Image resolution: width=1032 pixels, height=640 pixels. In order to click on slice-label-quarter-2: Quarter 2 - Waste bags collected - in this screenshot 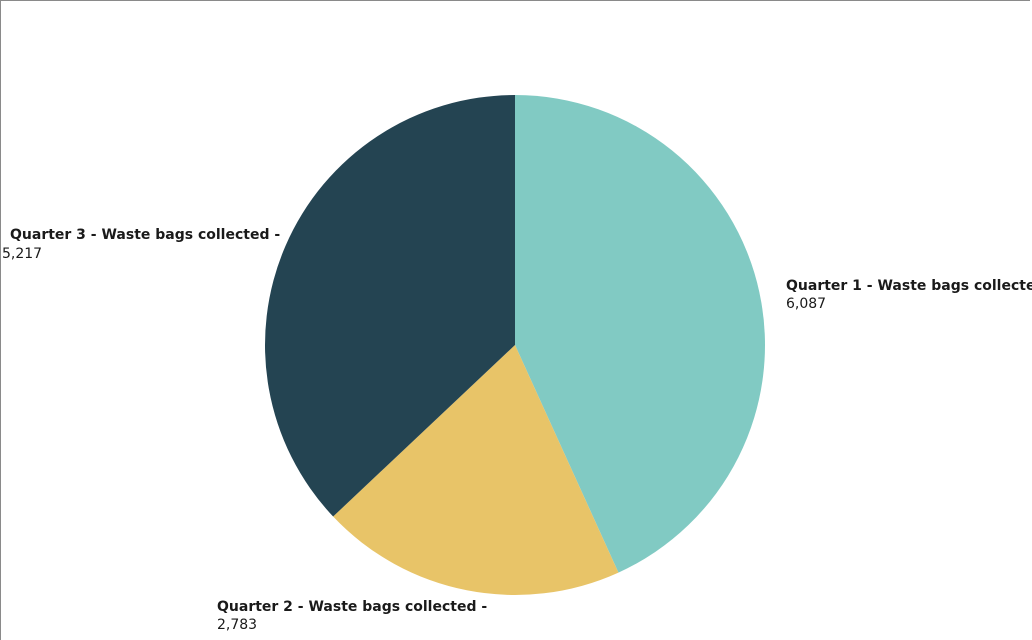, I will do `click(352, 607)`.